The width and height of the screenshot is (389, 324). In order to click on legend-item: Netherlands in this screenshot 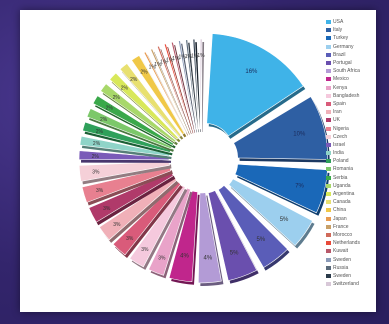, I will do `click(350, 243)`.